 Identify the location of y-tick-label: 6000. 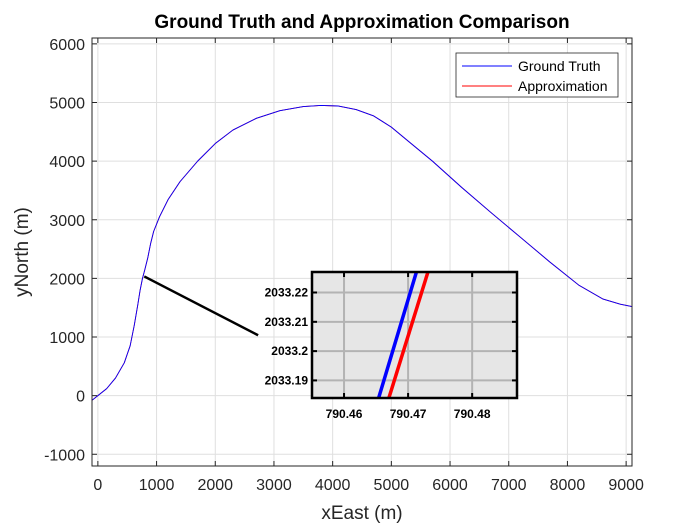
(67, 45).